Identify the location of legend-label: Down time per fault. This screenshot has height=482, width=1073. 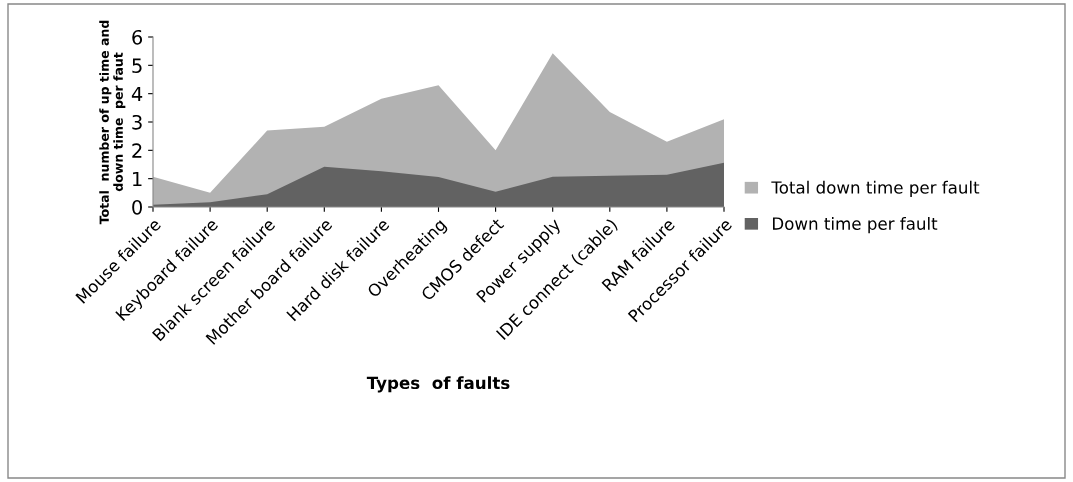
(855, 225).